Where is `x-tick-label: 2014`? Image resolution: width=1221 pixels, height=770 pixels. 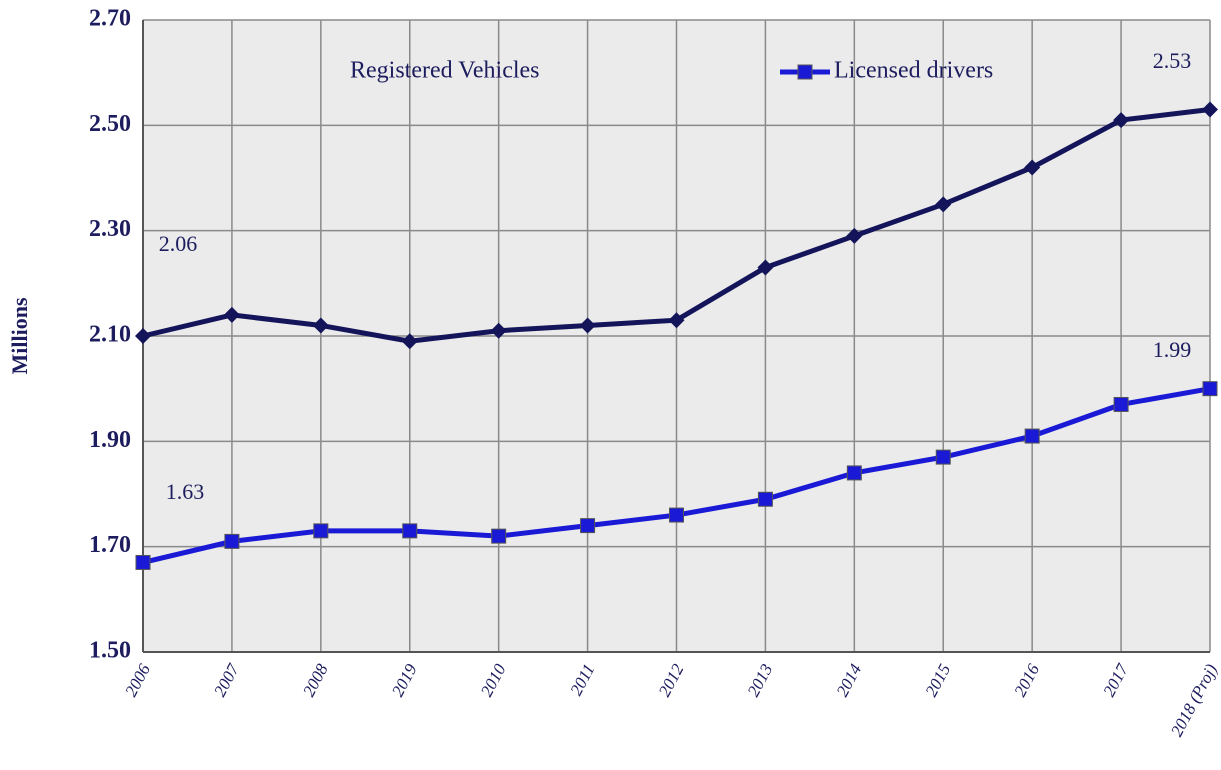
x-tick-label: 2014 is located at coordinates (849, 679).